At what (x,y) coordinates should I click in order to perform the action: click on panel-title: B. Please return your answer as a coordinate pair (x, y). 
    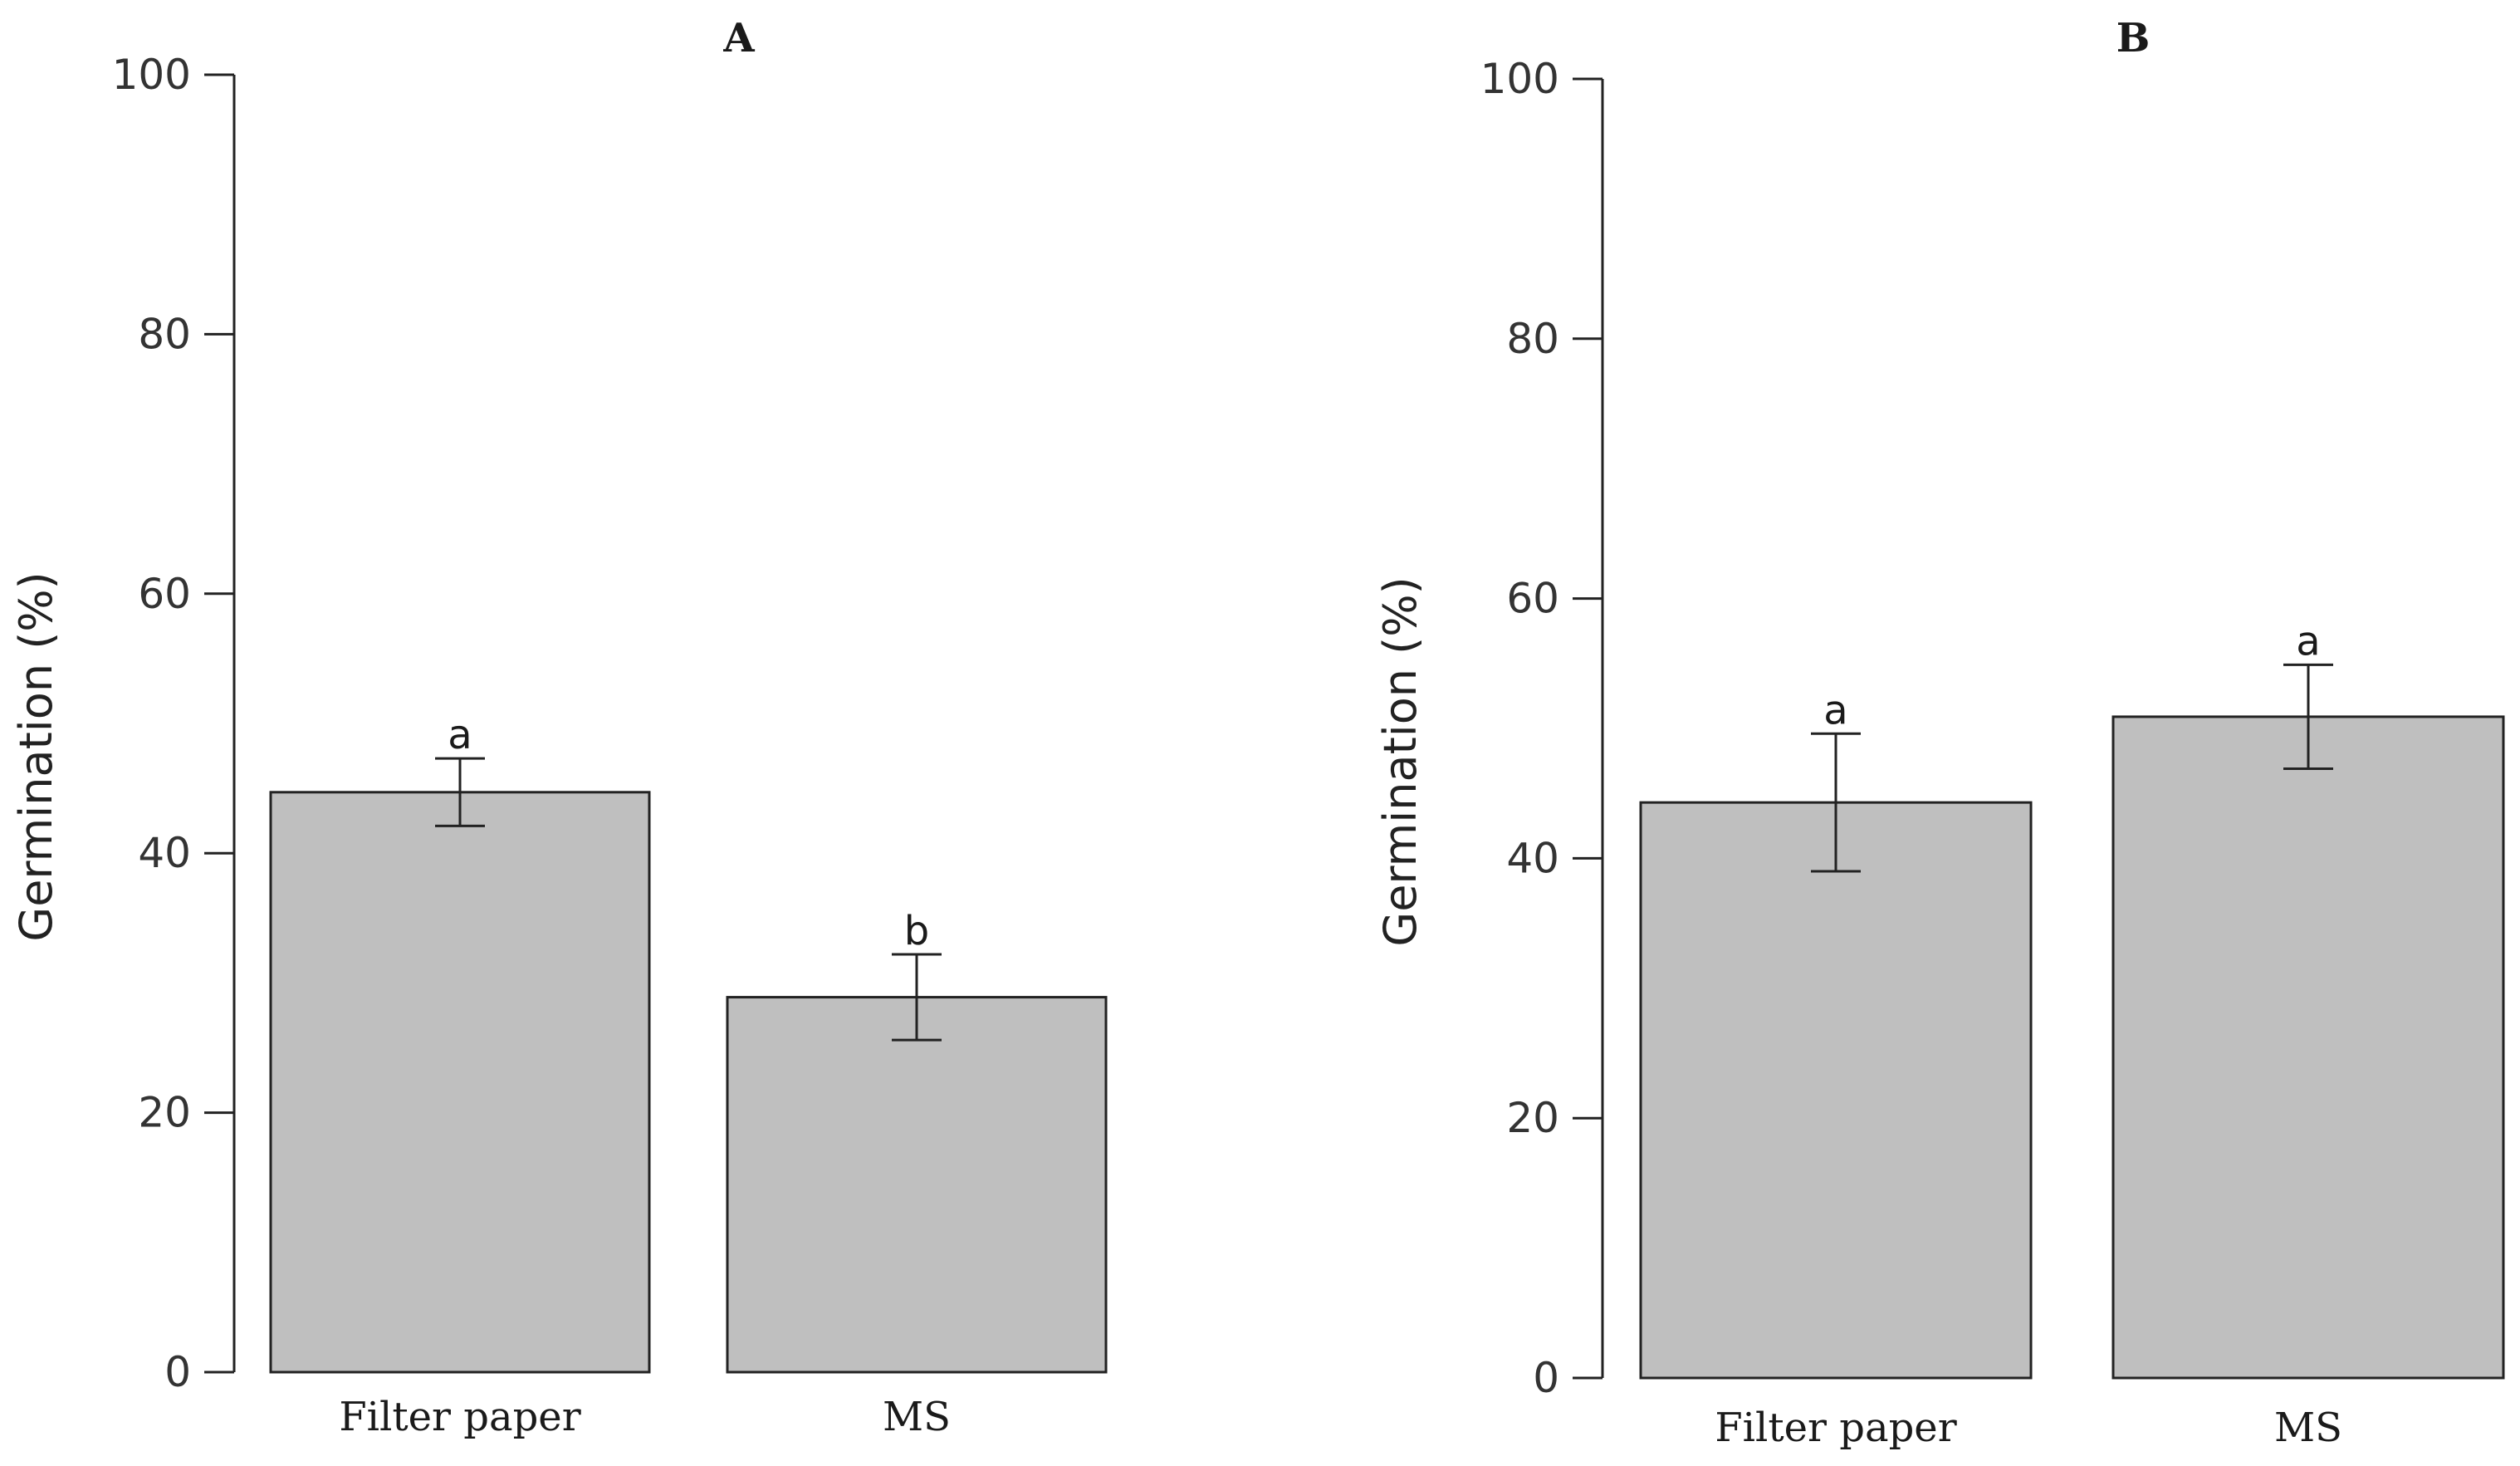
    Looking at the image, I should click on (2133, 38).